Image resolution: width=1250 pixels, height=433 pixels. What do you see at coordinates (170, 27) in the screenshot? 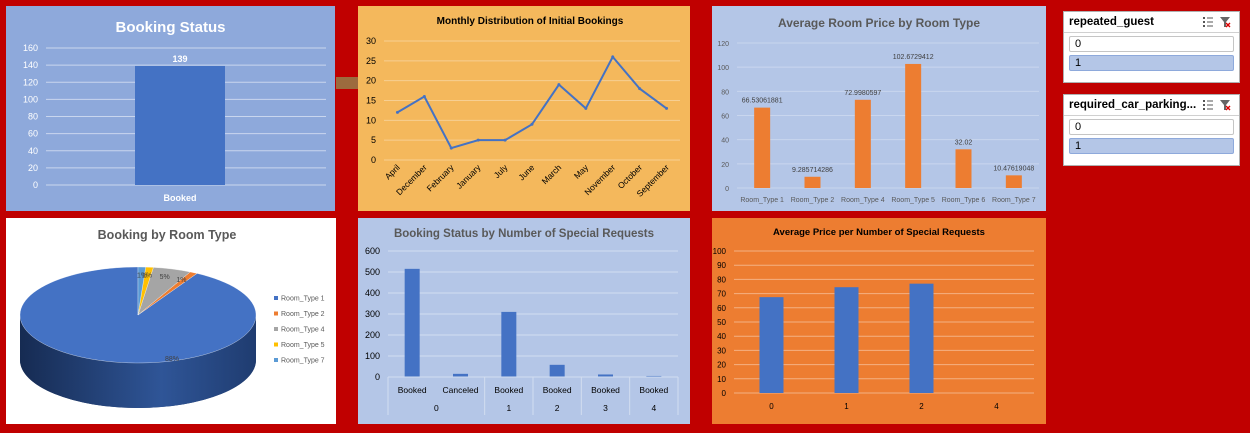
I see `chart-title: Booking Status` at bounding box center [170, 27].